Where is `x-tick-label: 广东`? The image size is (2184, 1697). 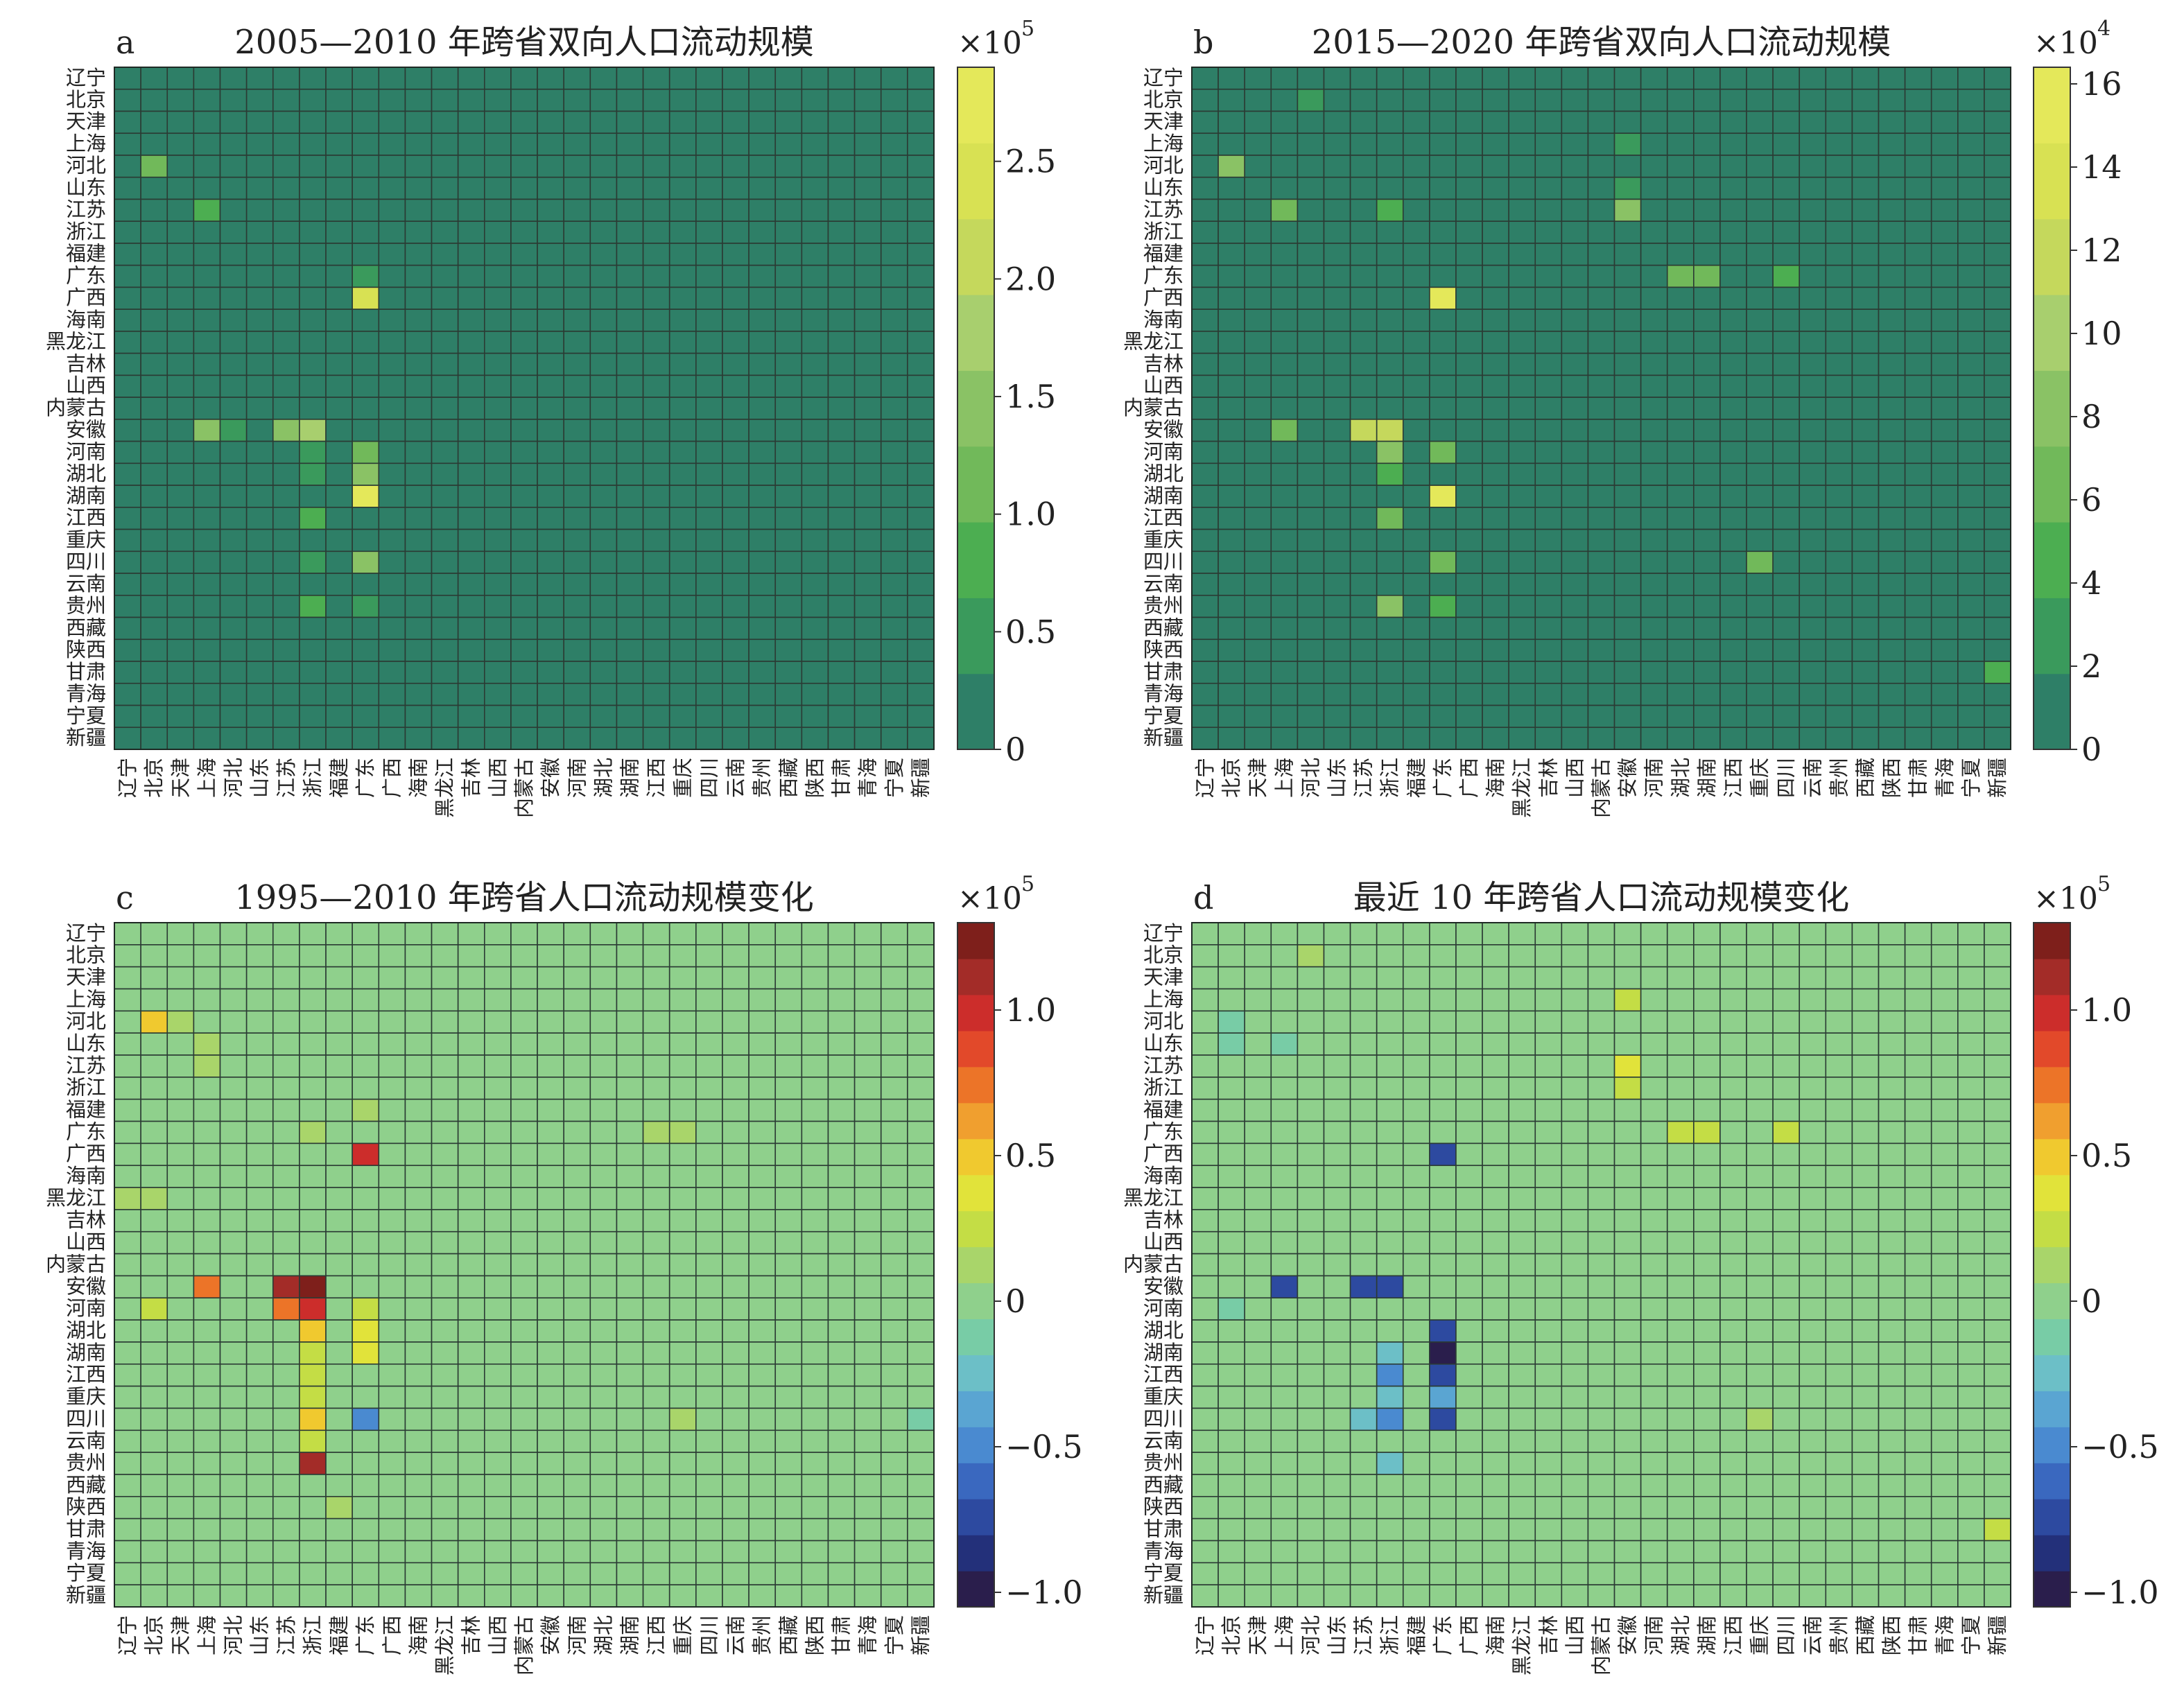
x-tick-label: 广东 is located at coordinates (365, 1635).